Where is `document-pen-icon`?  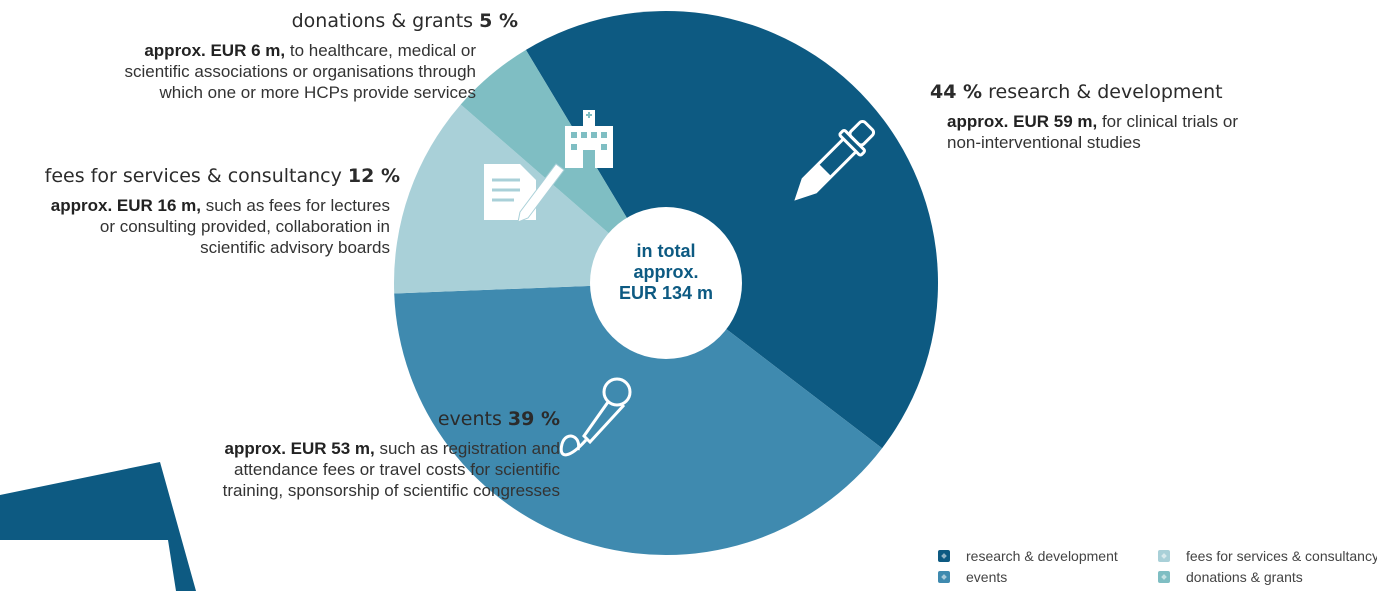 document-pen-icon is located at coordinates (524, 193).